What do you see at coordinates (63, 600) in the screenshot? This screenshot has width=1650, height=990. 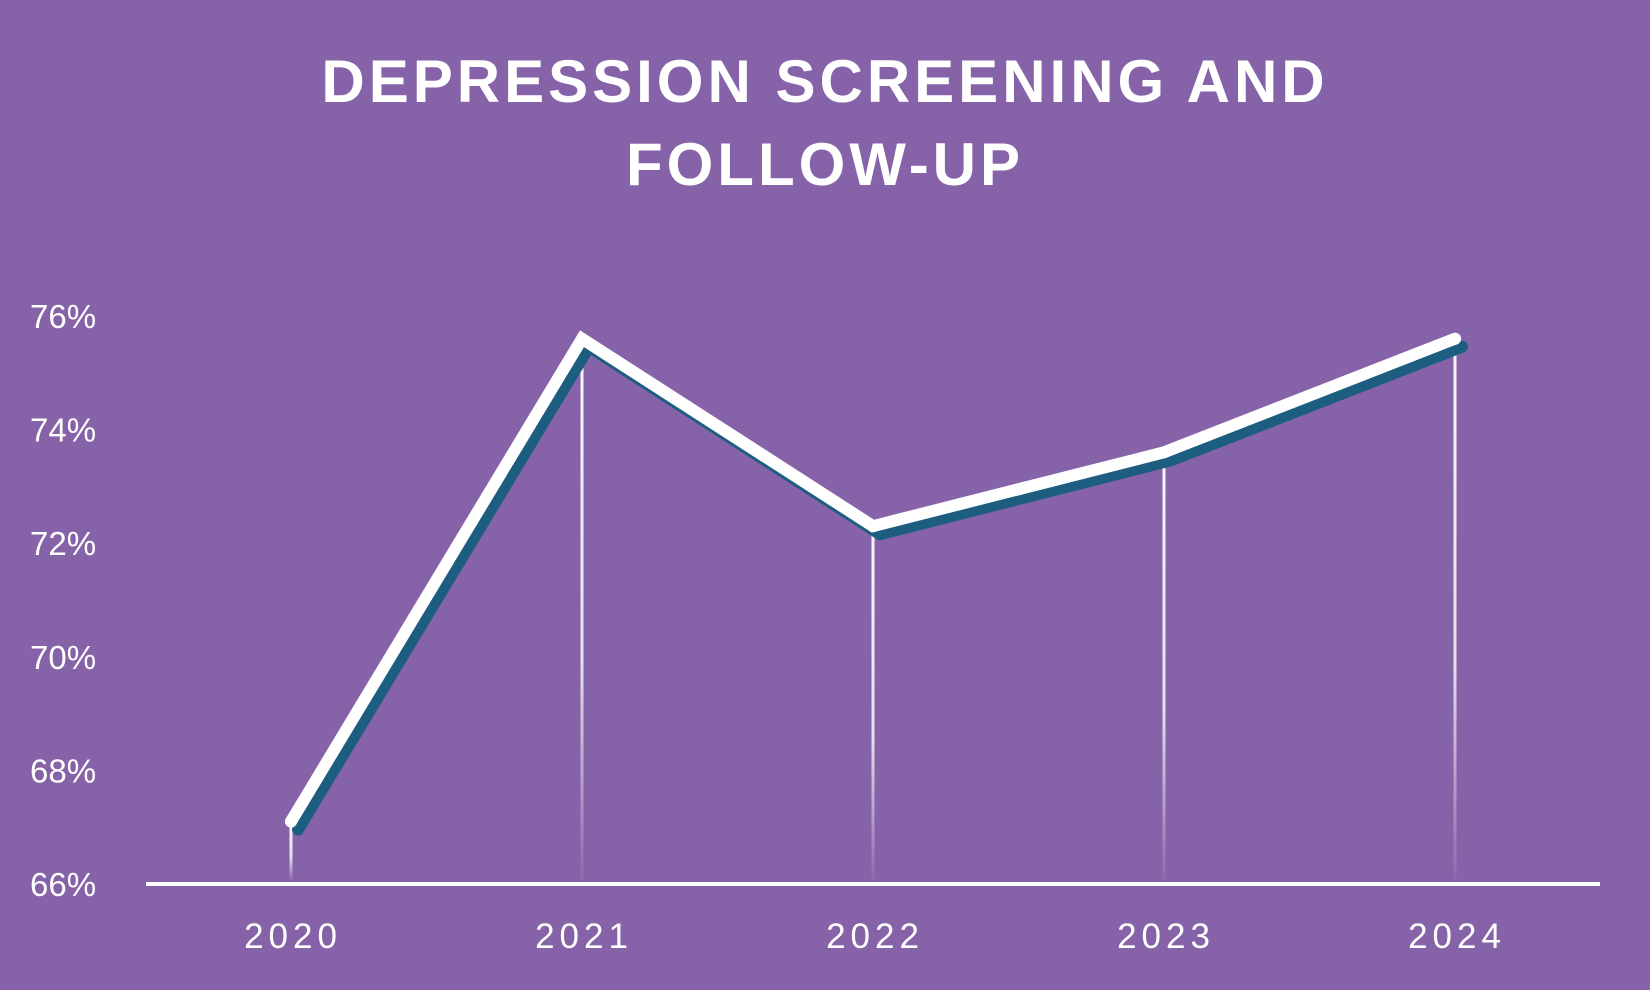 I see `y-axis-tick-labels: 66% 68% 70% 72% 74% 76%` at bounding box center [63, 600].